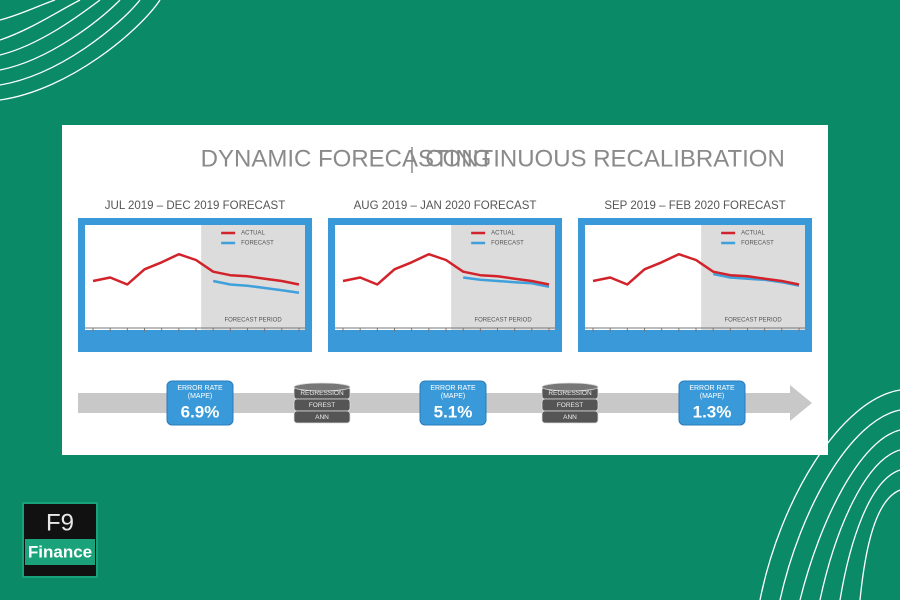 Image resolution: width=900 pixels, height=600 pixels. What do you see at coordinates (694, 206) in the screenshot?
I see `panel-label: SEP 2019 – FEB 2020 FORECAST` at bounding box center [694, 206].